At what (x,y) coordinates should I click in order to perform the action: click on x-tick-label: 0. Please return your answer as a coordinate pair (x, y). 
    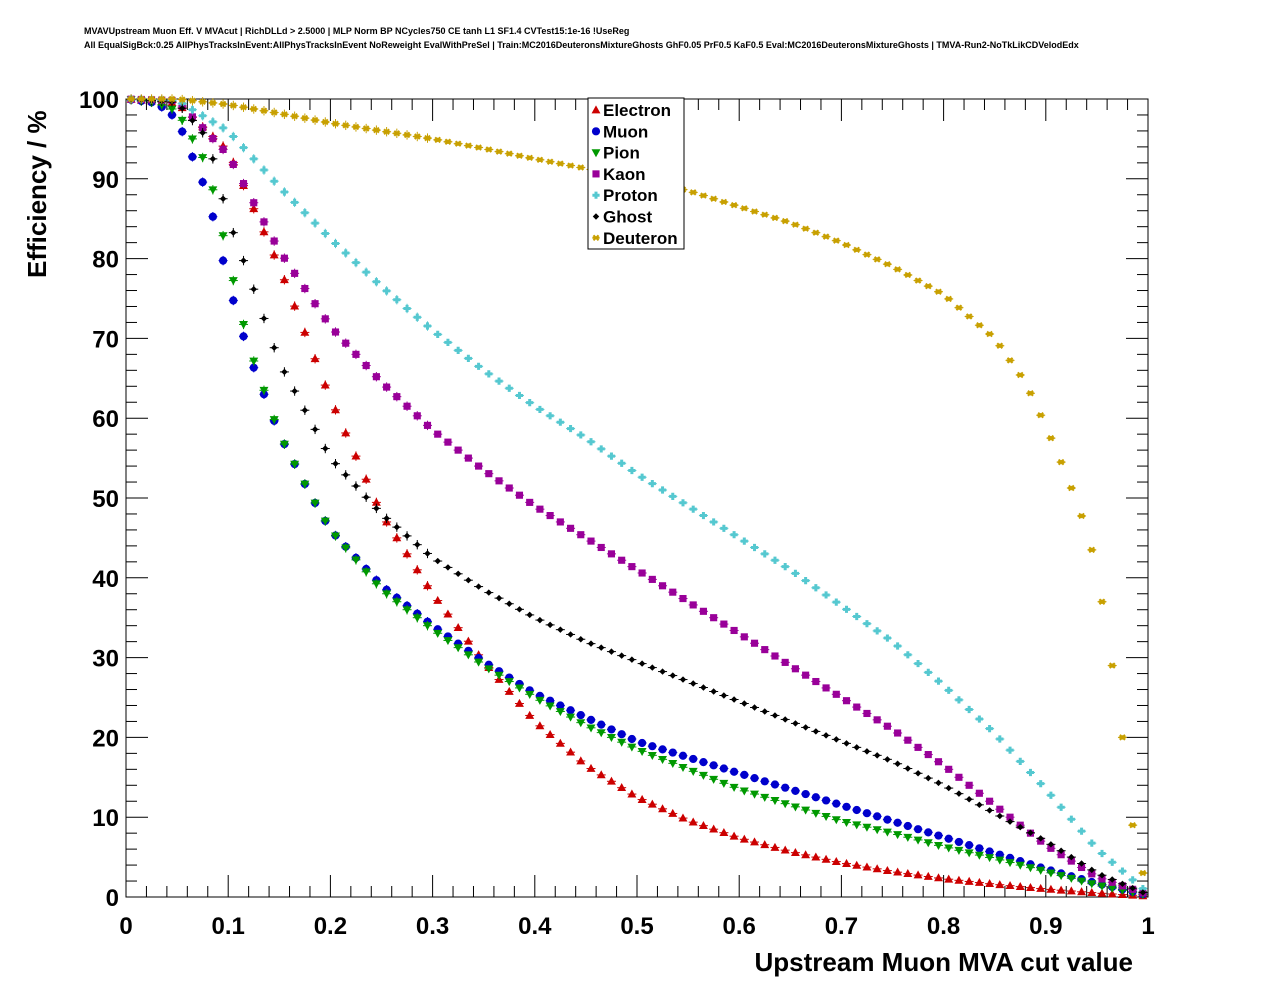
    Looking at the image, I should click on (125, 926).